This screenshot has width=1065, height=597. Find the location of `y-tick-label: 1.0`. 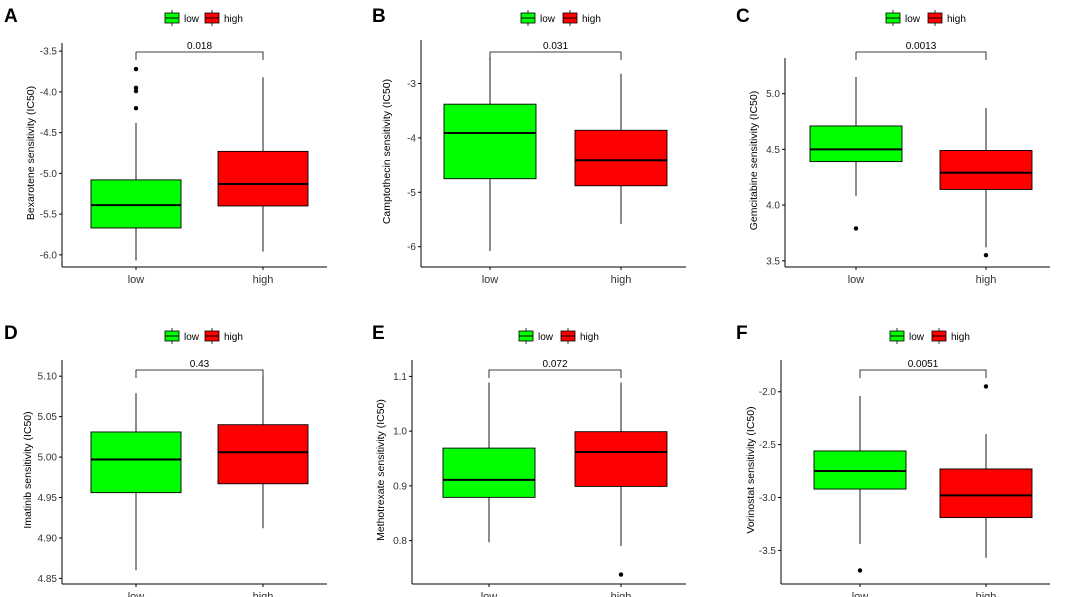

y-tick-label: 1.0 is located at coordinates (400, 432).